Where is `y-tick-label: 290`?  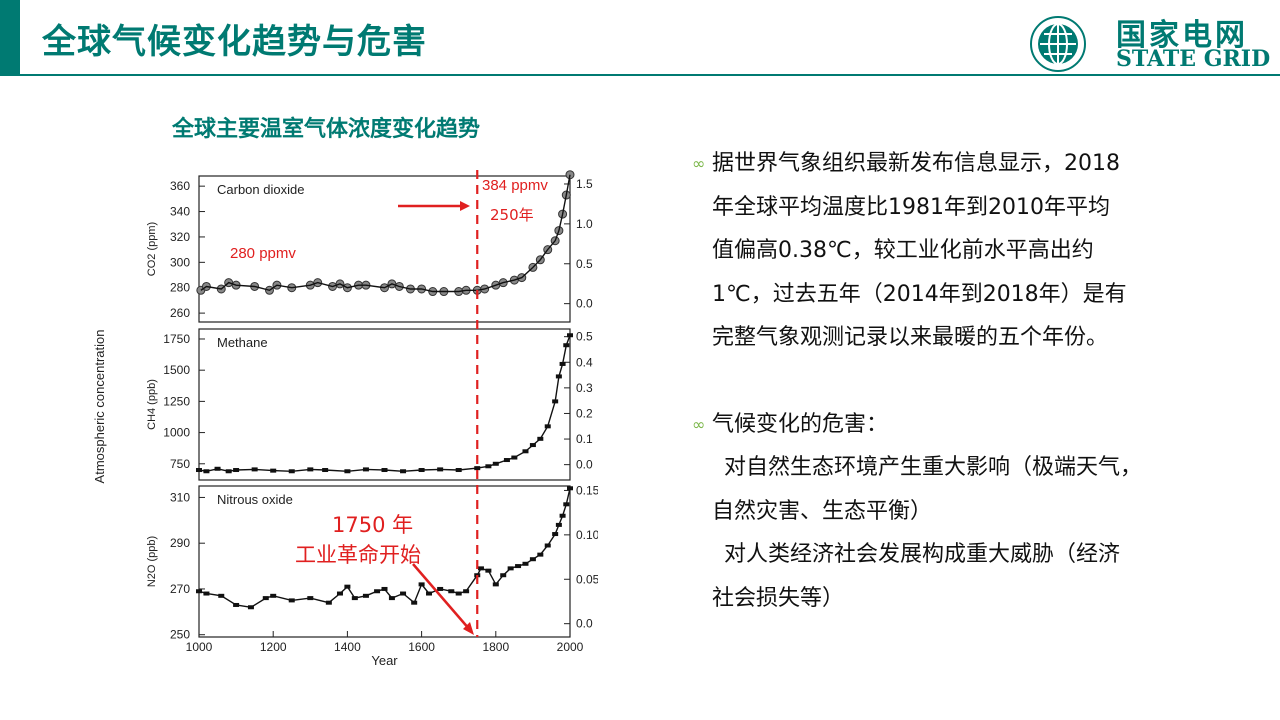 y-tick-label: 290 is located at coordinates (180, 543).